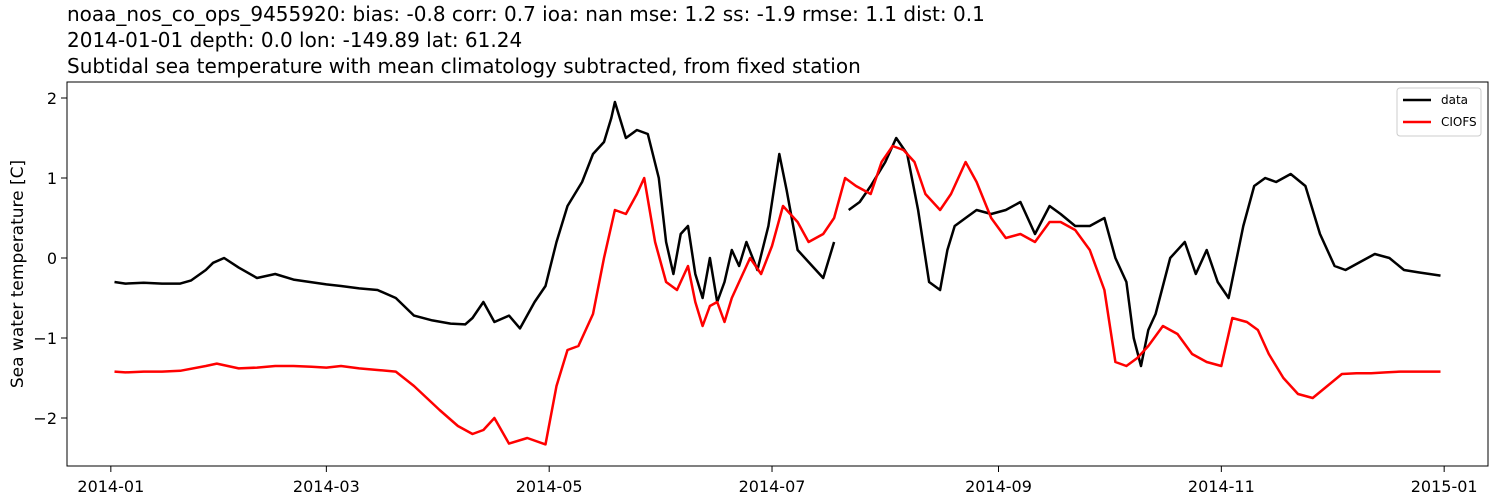  I want to click on legend-label-ciofs: CIOFS, so click(1459, 122).